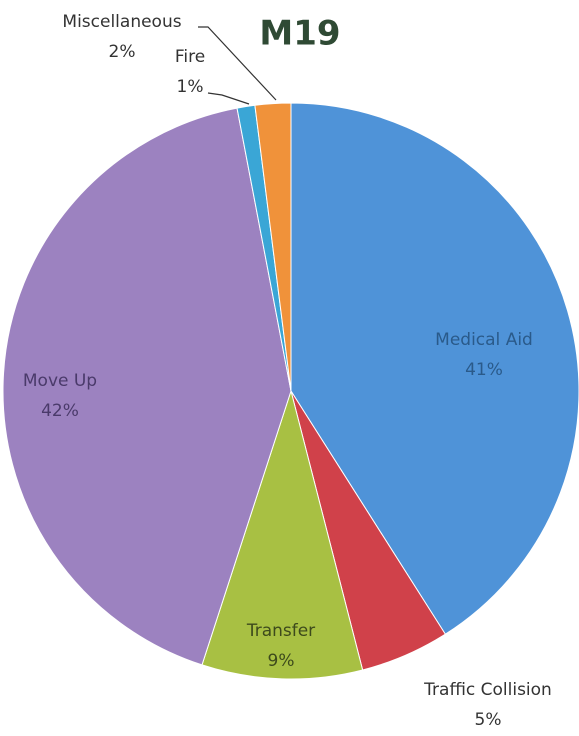 Image resolution: width=579 pixels, height=736 pixels. Describe the element at coordinates (484, 340) in the screenshot. I see `slice-label: Medical Aid` at that location.